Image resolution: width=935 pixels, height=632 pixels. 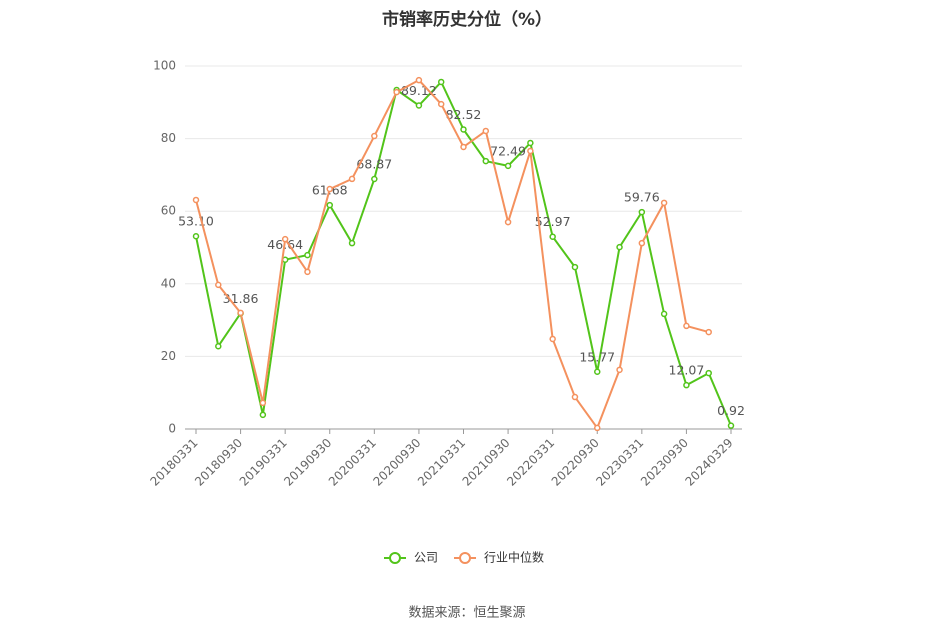 What do you see at coordinates (263, 462) in the screenshot?
I see `x-tick-label: 20190331` at bounding box center [263, 462].